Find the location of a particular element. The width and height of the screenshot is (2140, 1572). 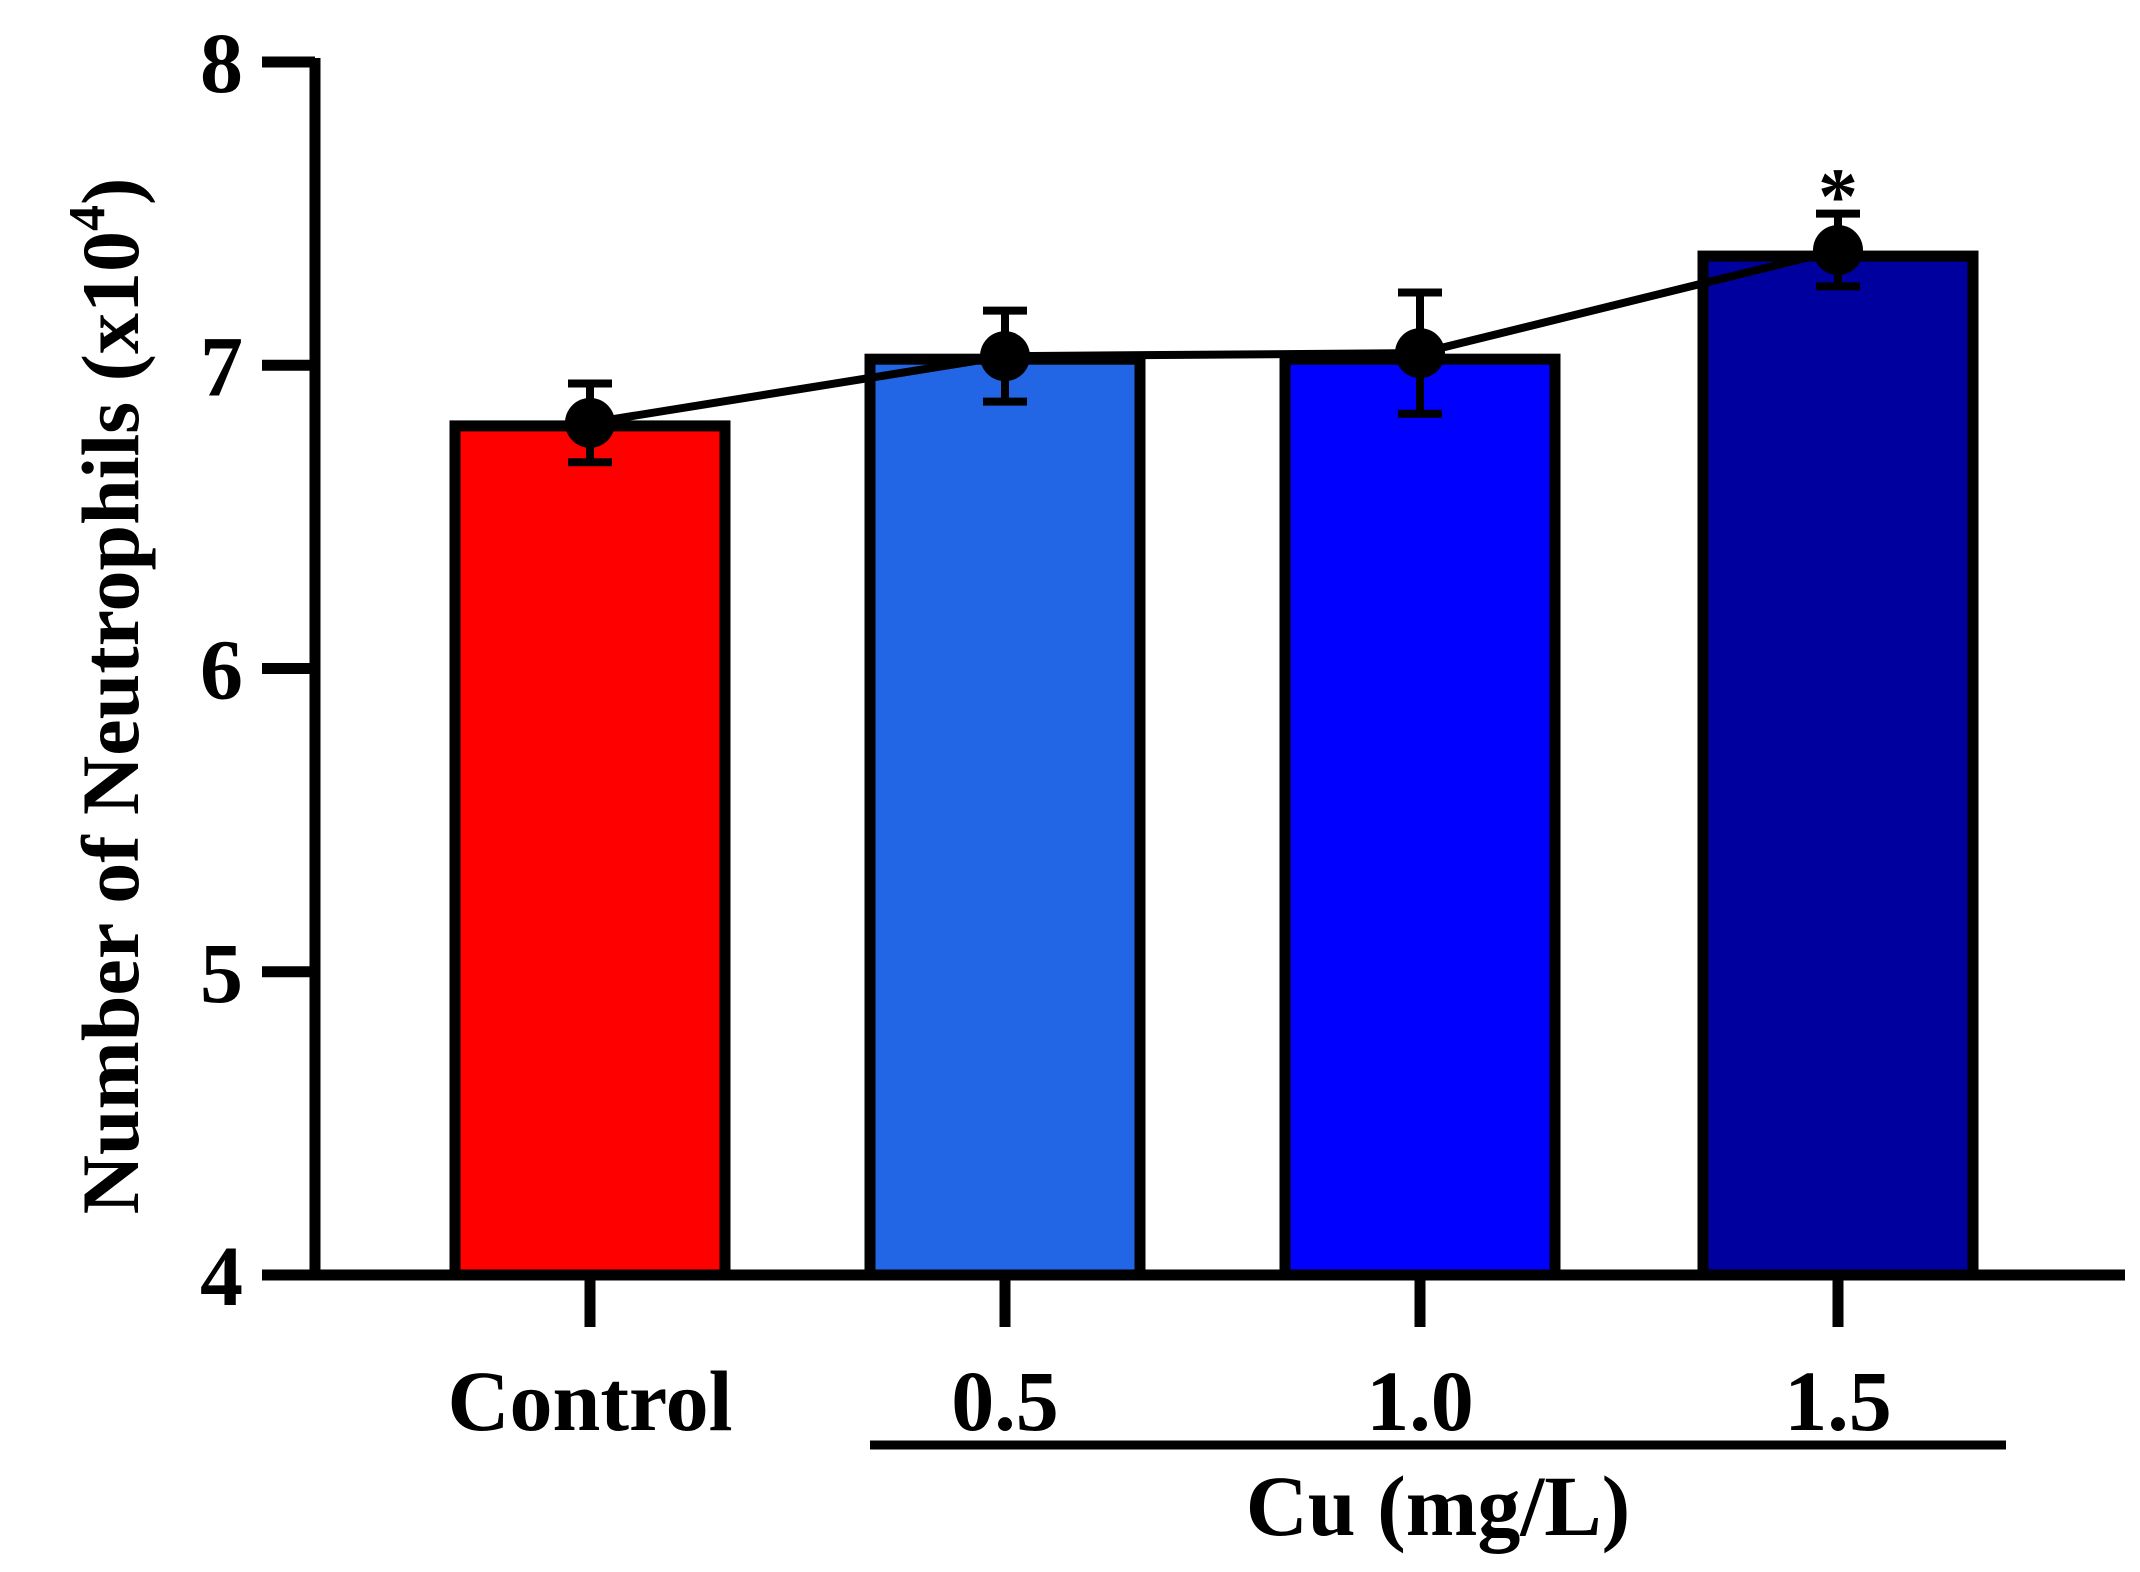

x-tick-label-Control: Control is located at coordinates (589, 1401).